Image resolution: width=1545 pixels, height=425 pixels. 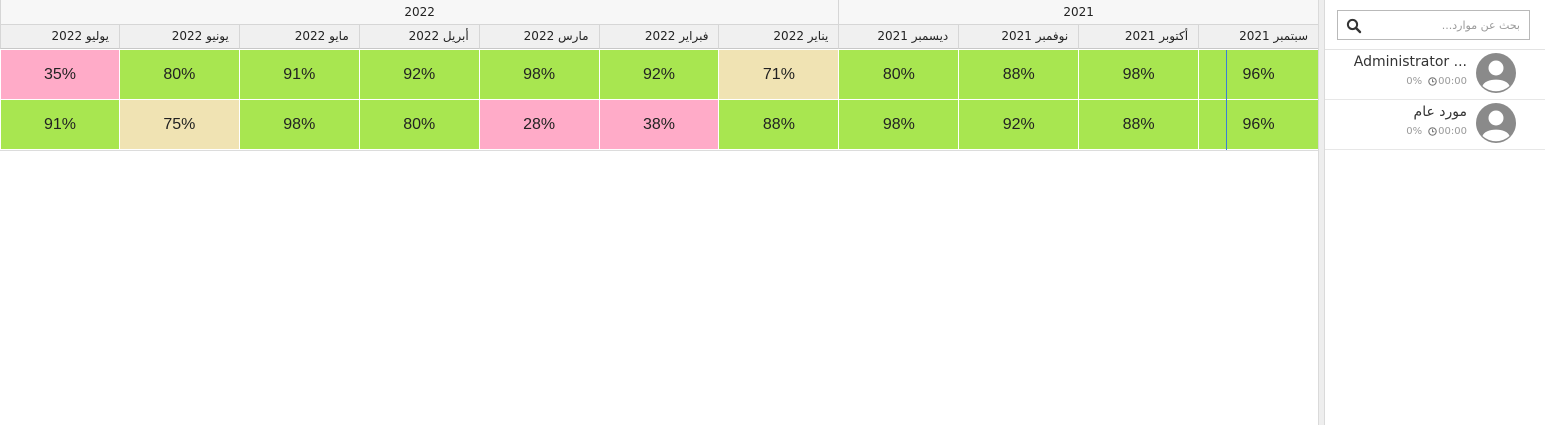 I want to click on resource-search-input, so click(x=1444, y=25).